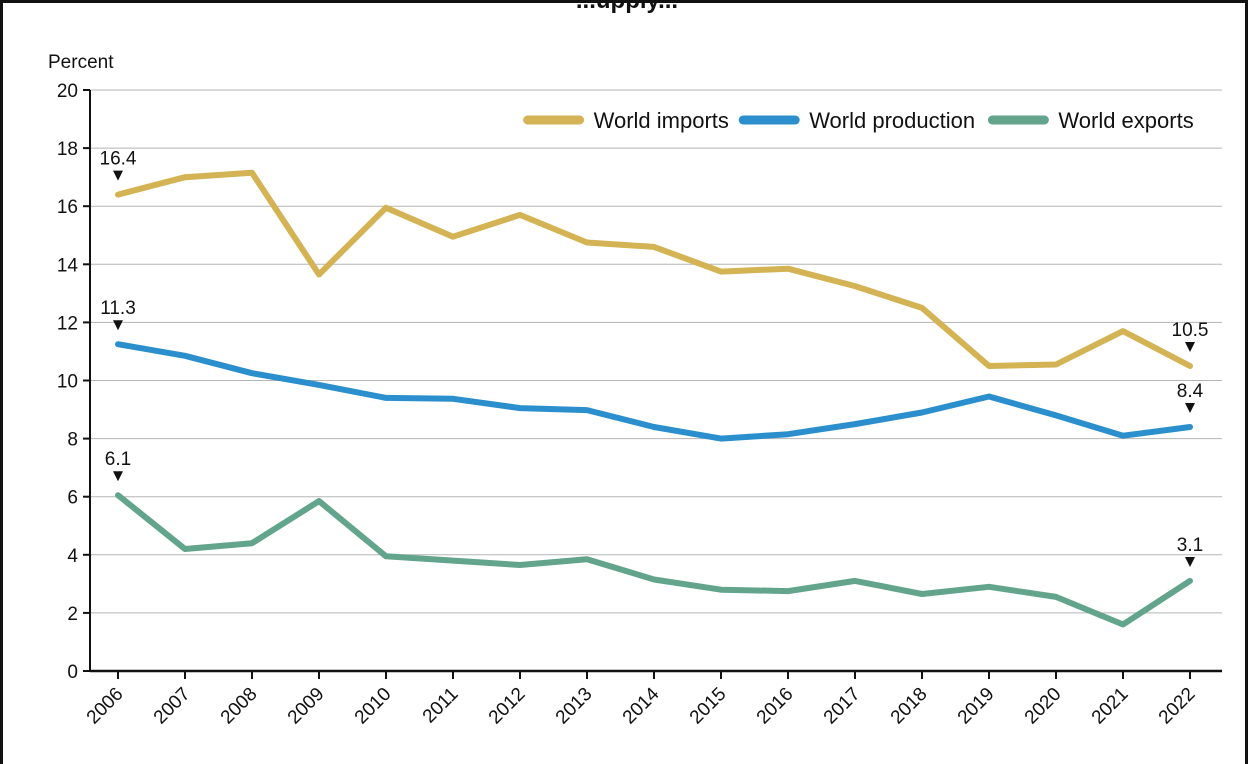 This screenshot has height=764, width=1248. What do you see at coordinates (72, 672) in the screenshot?
I see `y-tick-label: 0` at bounding box center [72, 672].